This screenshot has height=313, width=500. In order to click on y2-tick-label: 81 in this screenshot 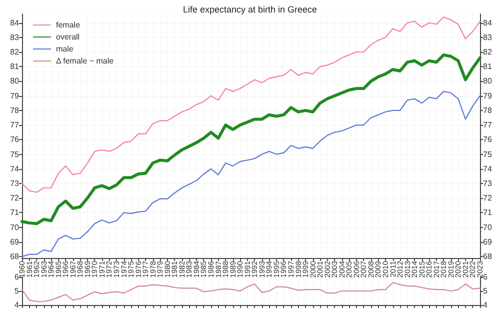, I will do `click(487, 67)`.